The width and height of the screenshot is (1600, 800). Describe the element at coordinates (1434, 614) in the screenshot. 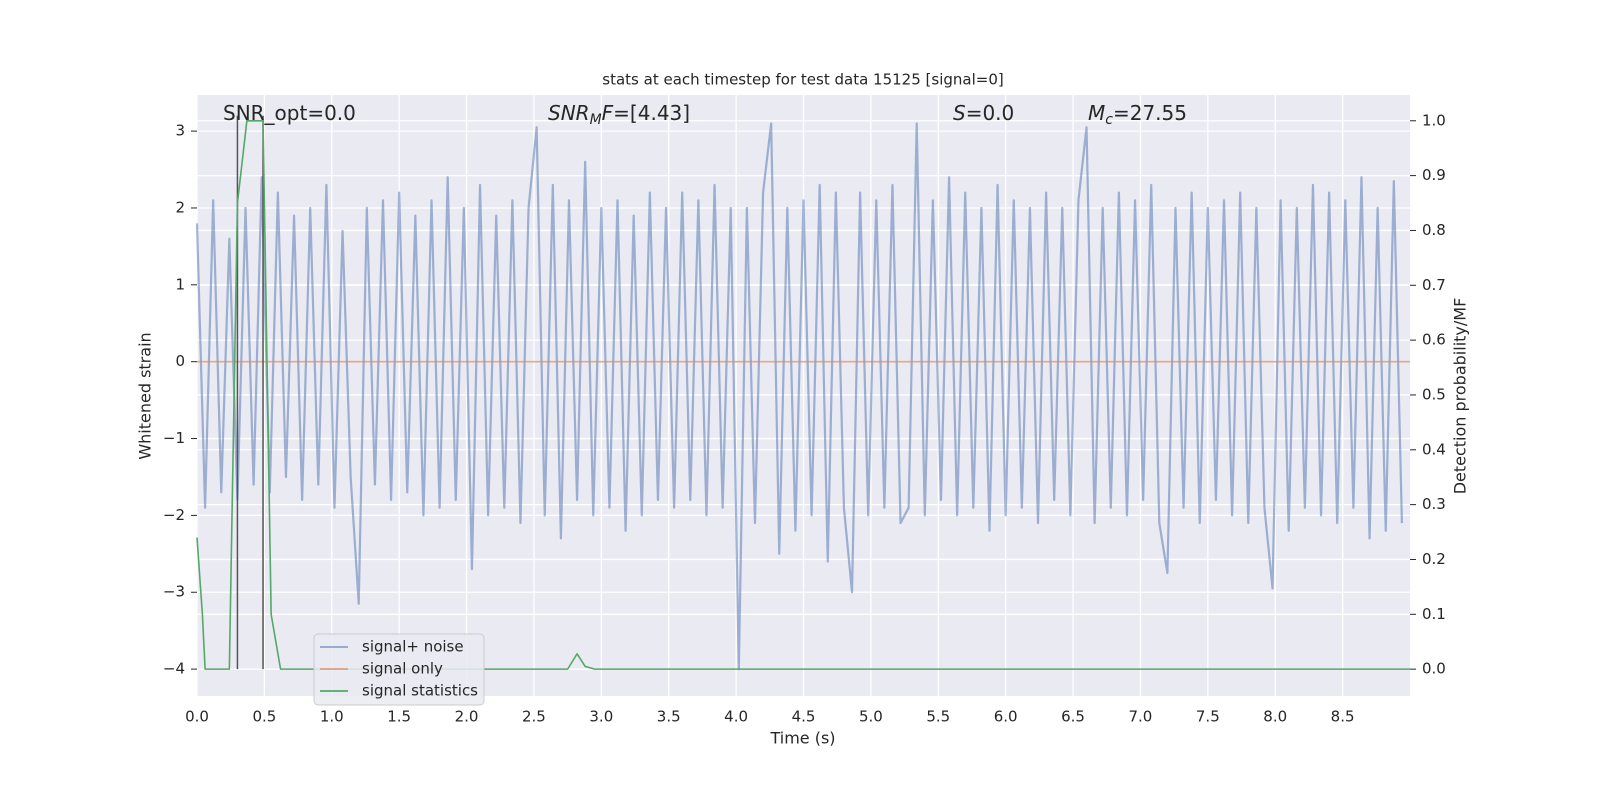

I see `y2-tick-label: 0.1` at that location.